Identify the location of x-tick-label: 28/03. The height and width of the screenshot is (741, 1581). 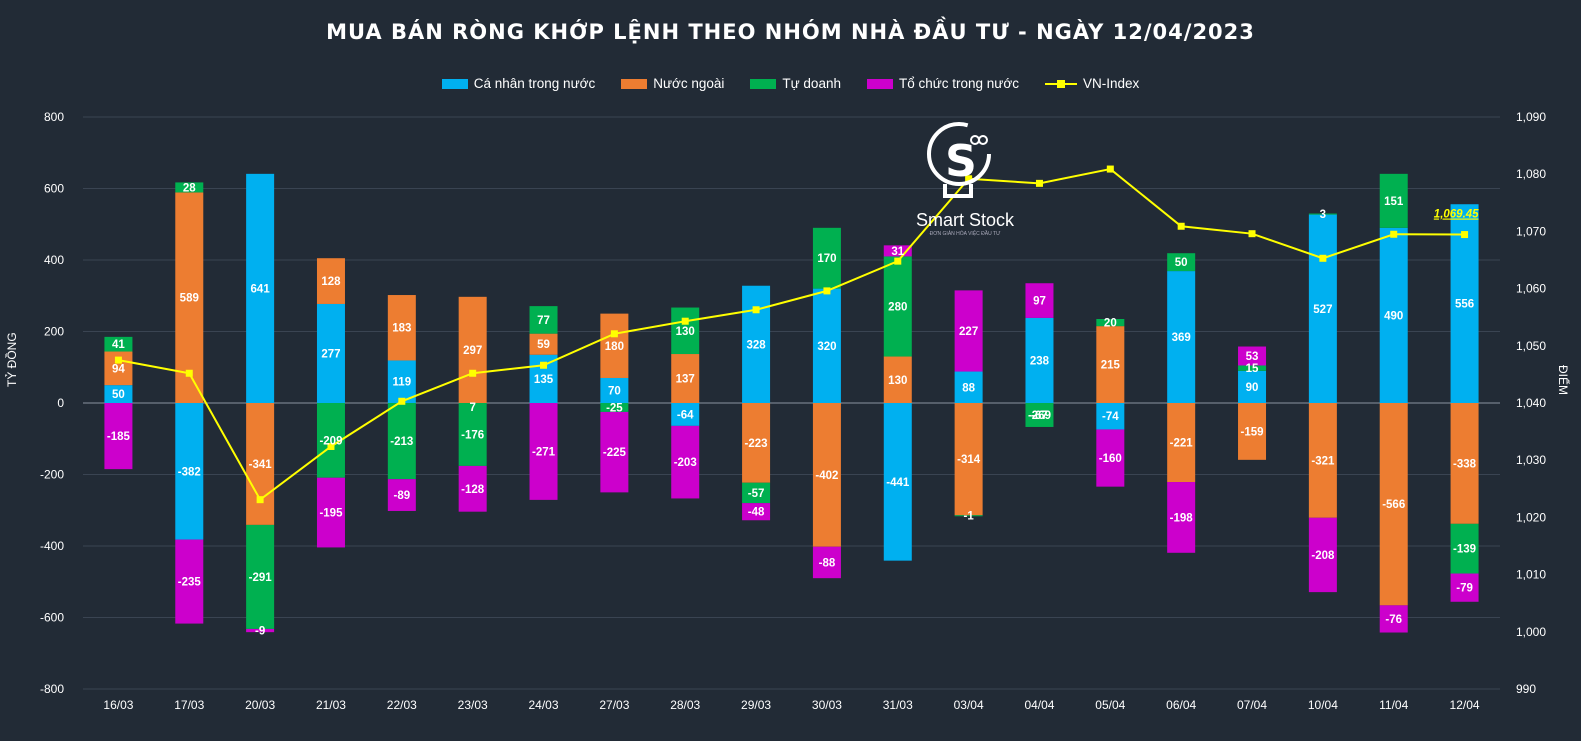
(685, 705).